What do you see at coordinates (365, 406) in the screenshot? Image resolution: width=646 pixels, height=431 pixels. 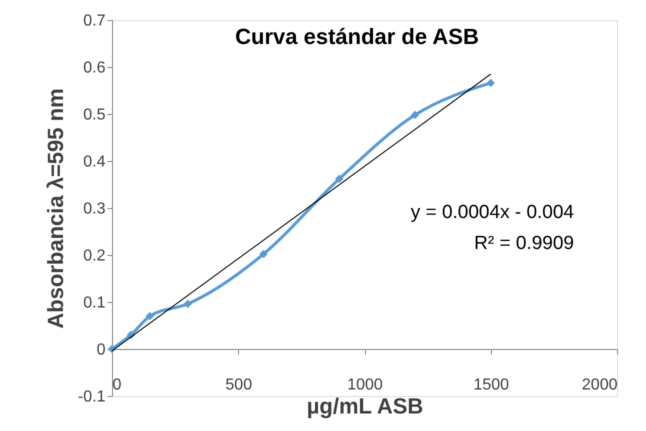 I see `x-axis-title: µg/mL ASB` at bounding box center [365, 406].